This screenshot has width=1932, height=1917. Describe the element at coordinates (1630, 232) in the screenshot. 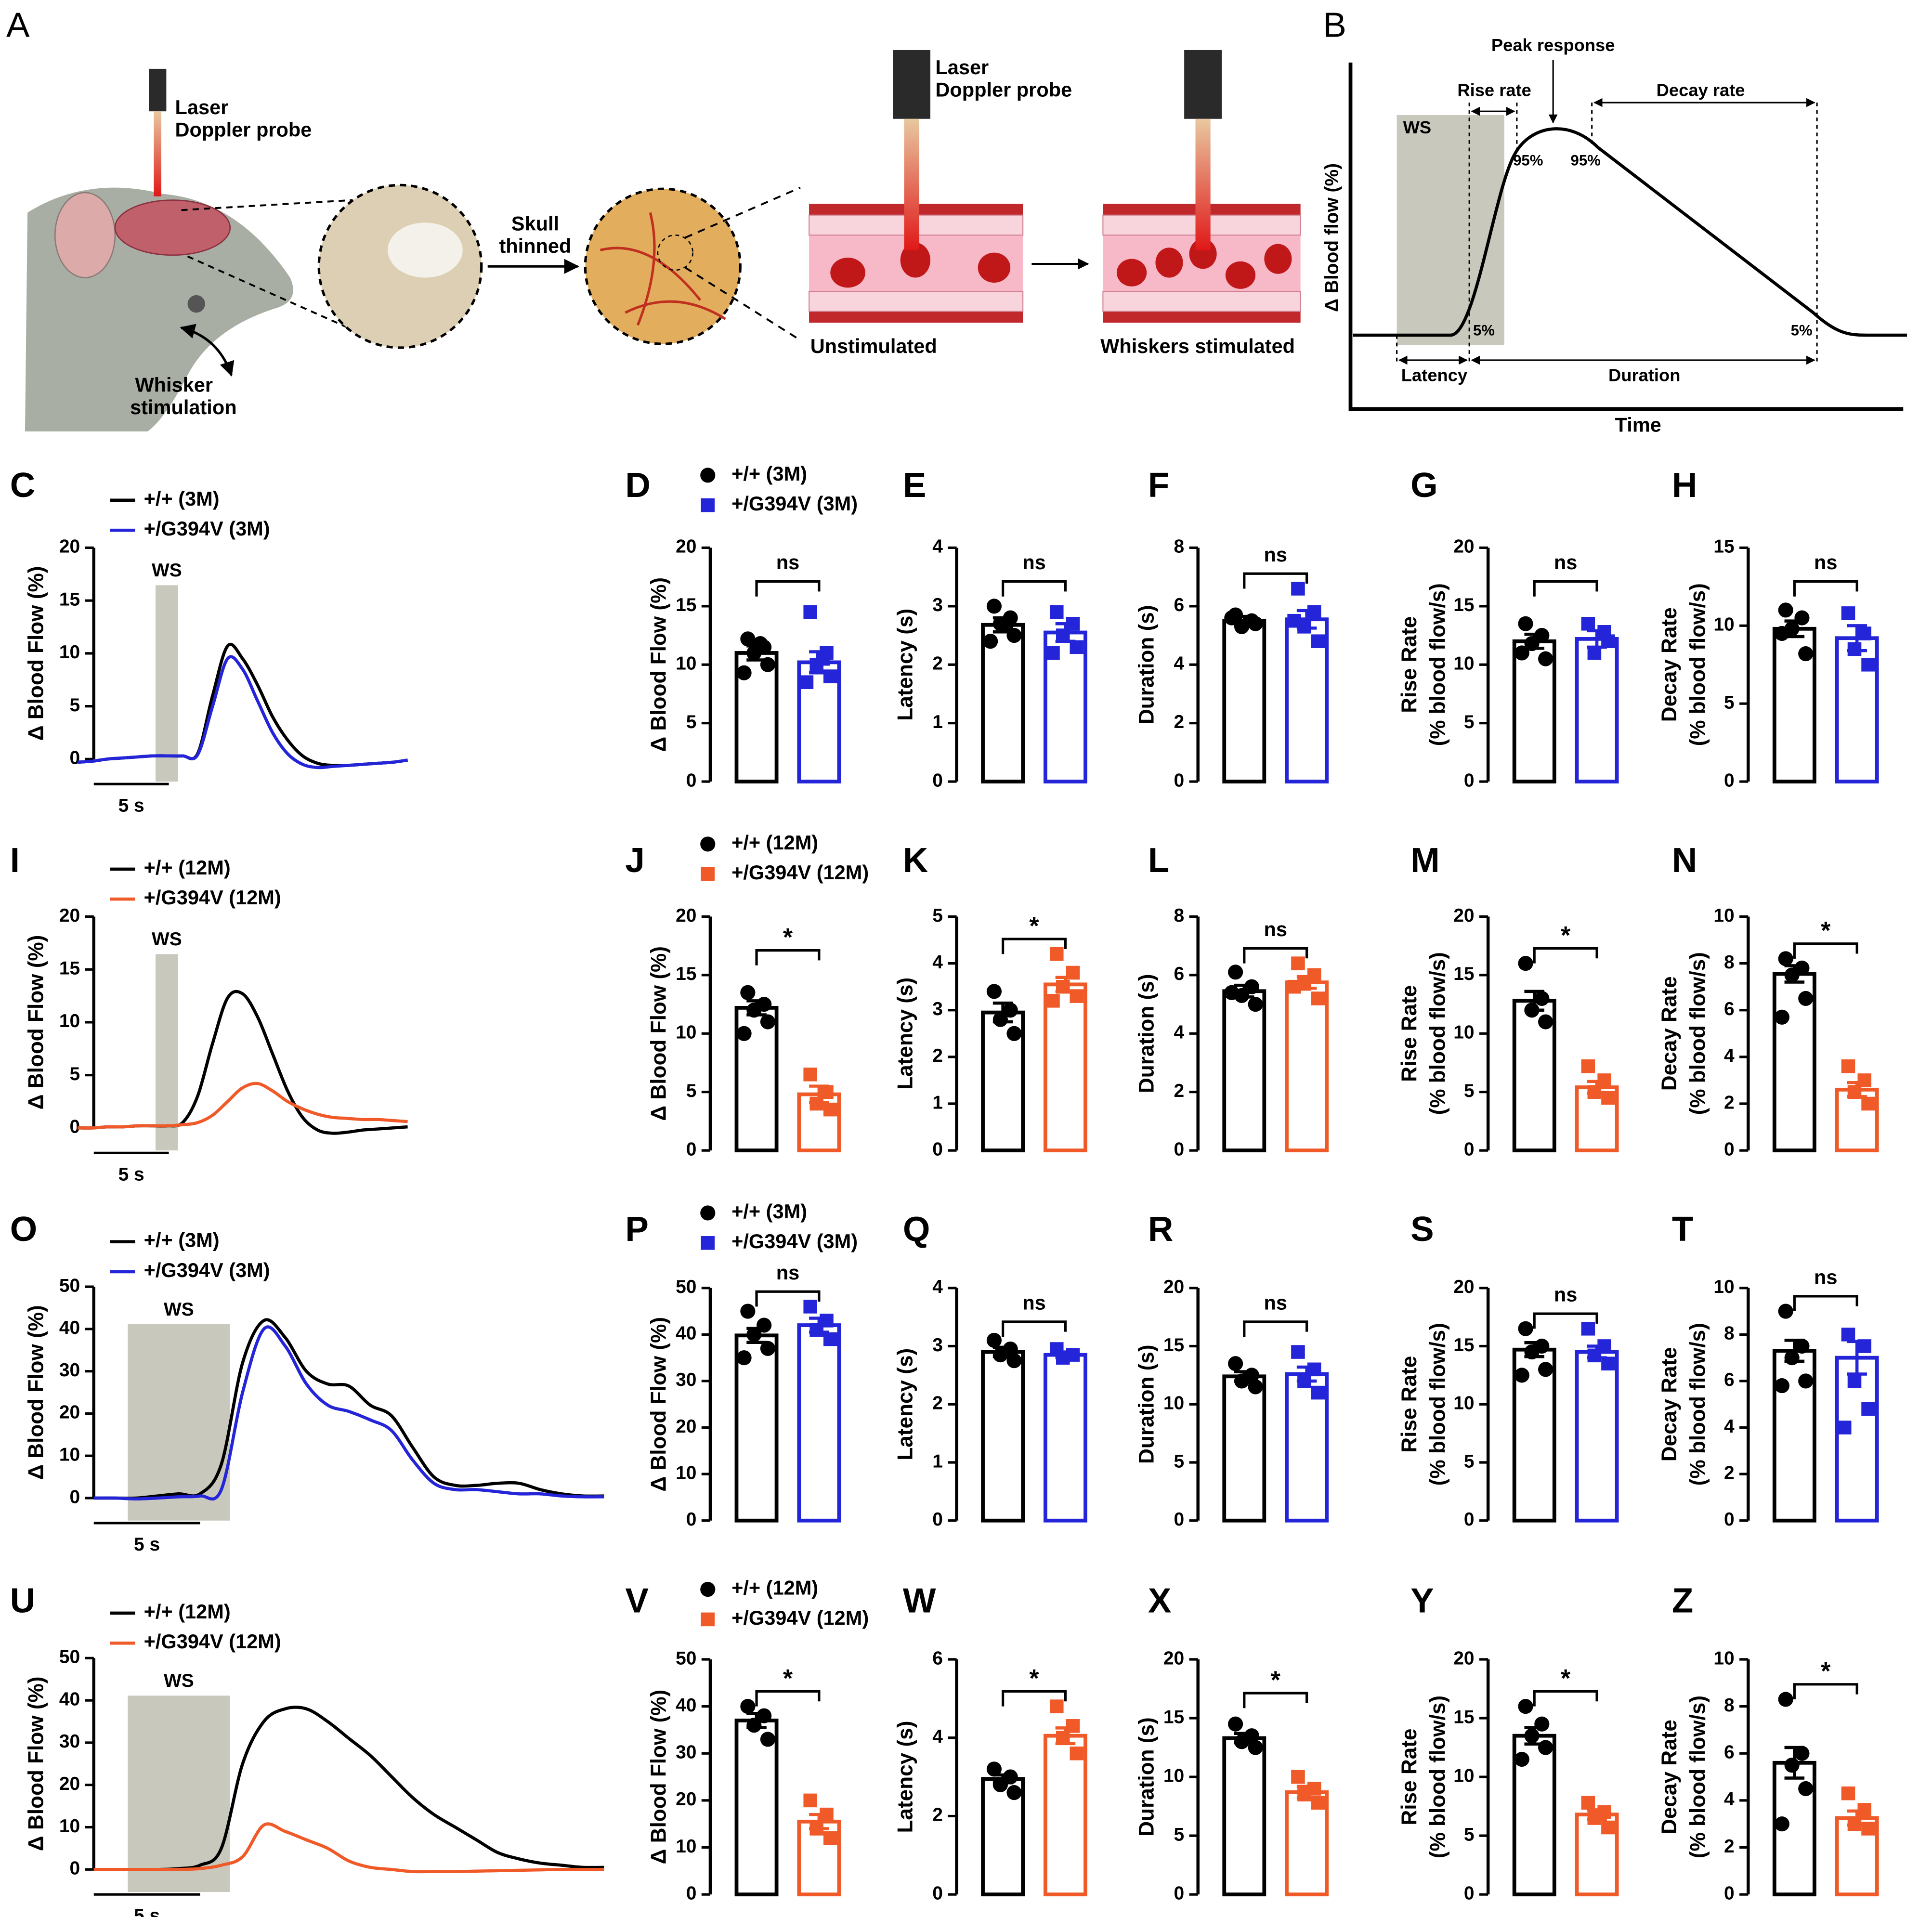

I see `response-curve` at that location.